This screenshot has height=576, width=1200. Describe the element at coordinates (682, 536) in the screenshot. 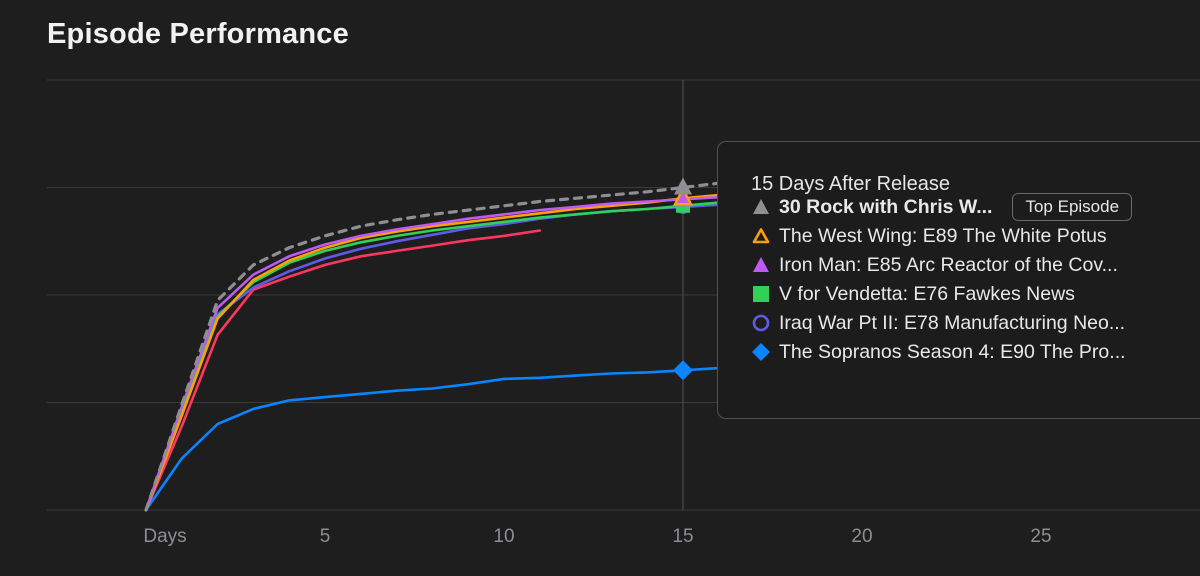

I see `x-tick-label: 15` at that location.